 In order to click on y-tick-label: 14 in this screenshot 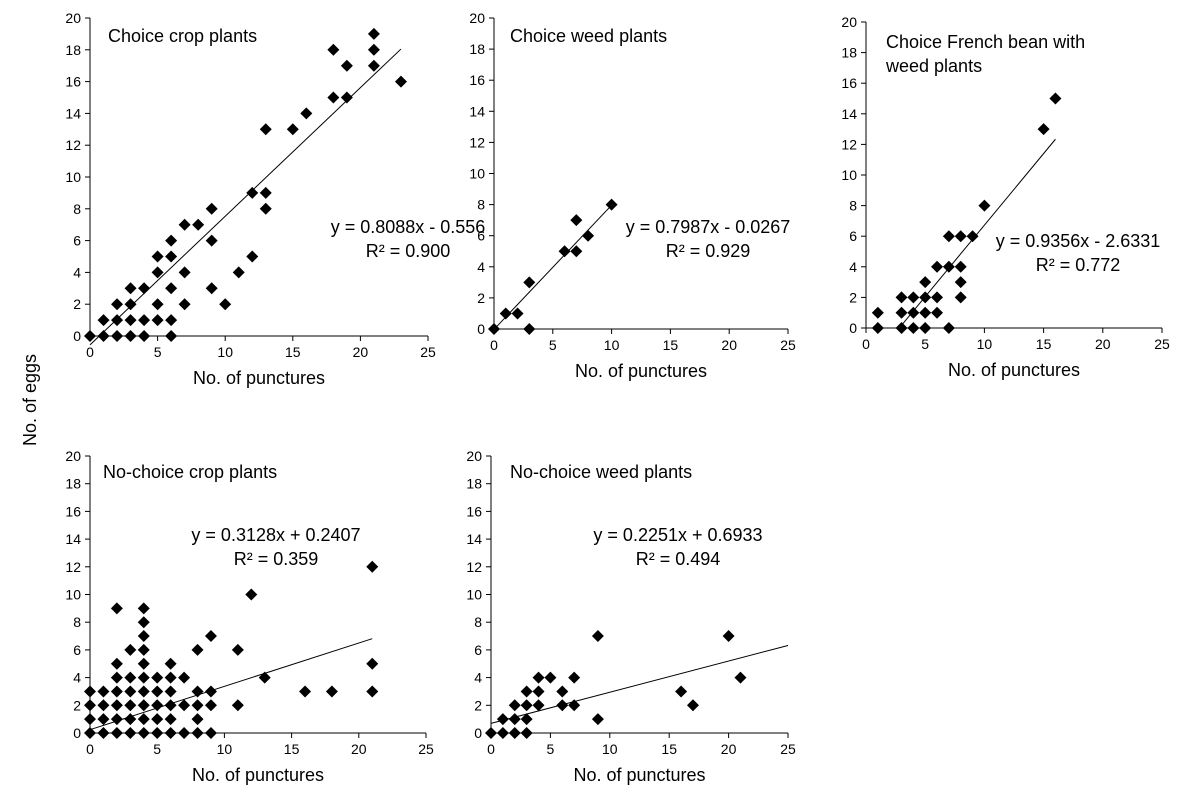, I will do `click(73, 113)`.